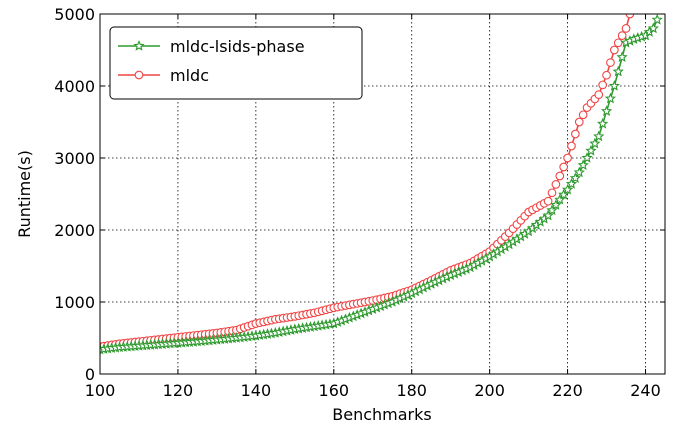  What do you see at coordinates (74, 302) in the screenshot?
I see `y-tick-label: 1000` at bounding box center [74, 302].